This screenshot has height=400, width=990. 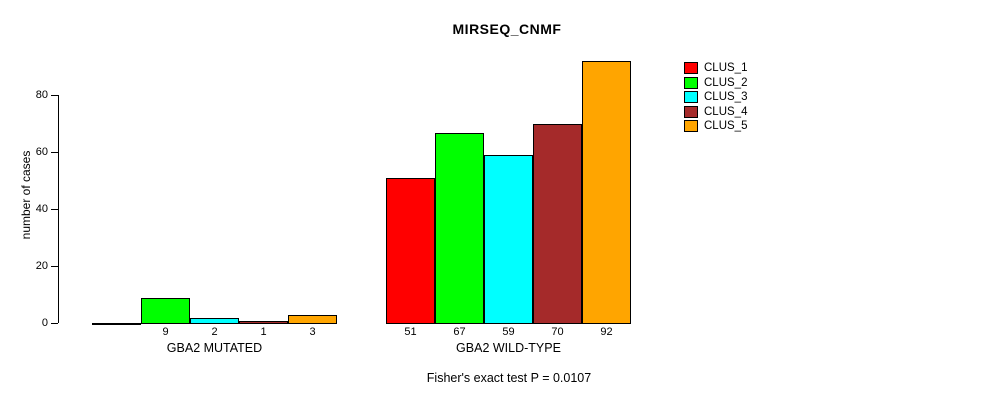 What do you see at coordinates (214, 348) in the screenshot?
I see `group-label: GBA2 MUTATED` at bounding box center [214, 348].